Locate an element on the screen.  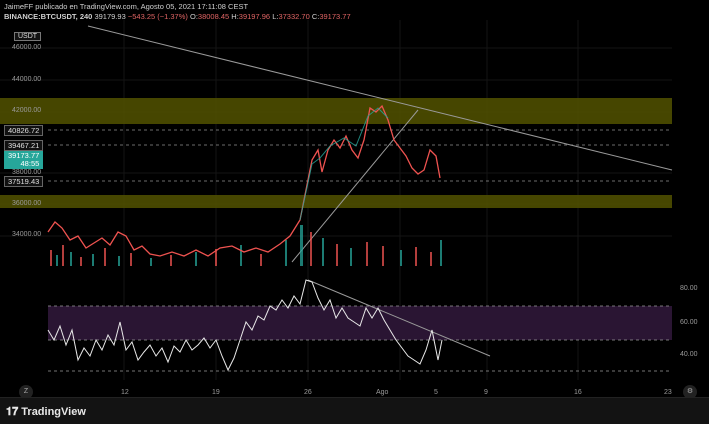
rsi-tick: 80.00 is located at coordinates (689, 288).